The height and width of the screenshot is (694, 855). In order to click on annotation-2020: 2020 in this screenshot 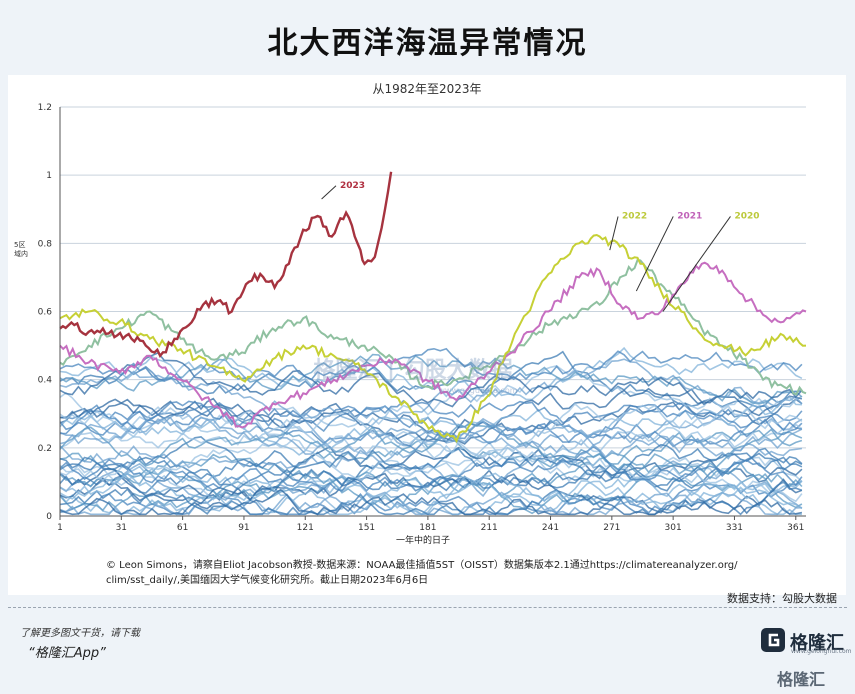, I will do `click(746, 216)`.